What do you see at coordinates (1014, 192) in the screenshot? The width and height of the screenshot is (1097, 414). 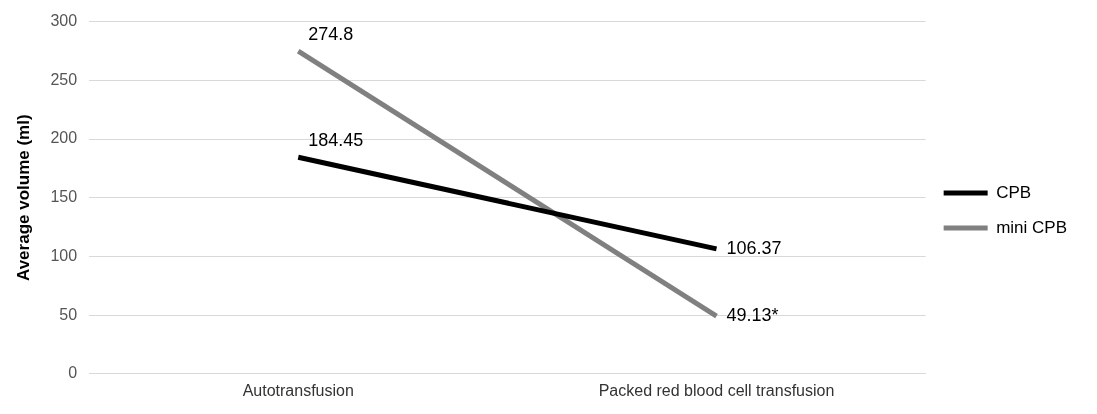 I see `legend-label: CPB` at bounding box center [1014, 192].